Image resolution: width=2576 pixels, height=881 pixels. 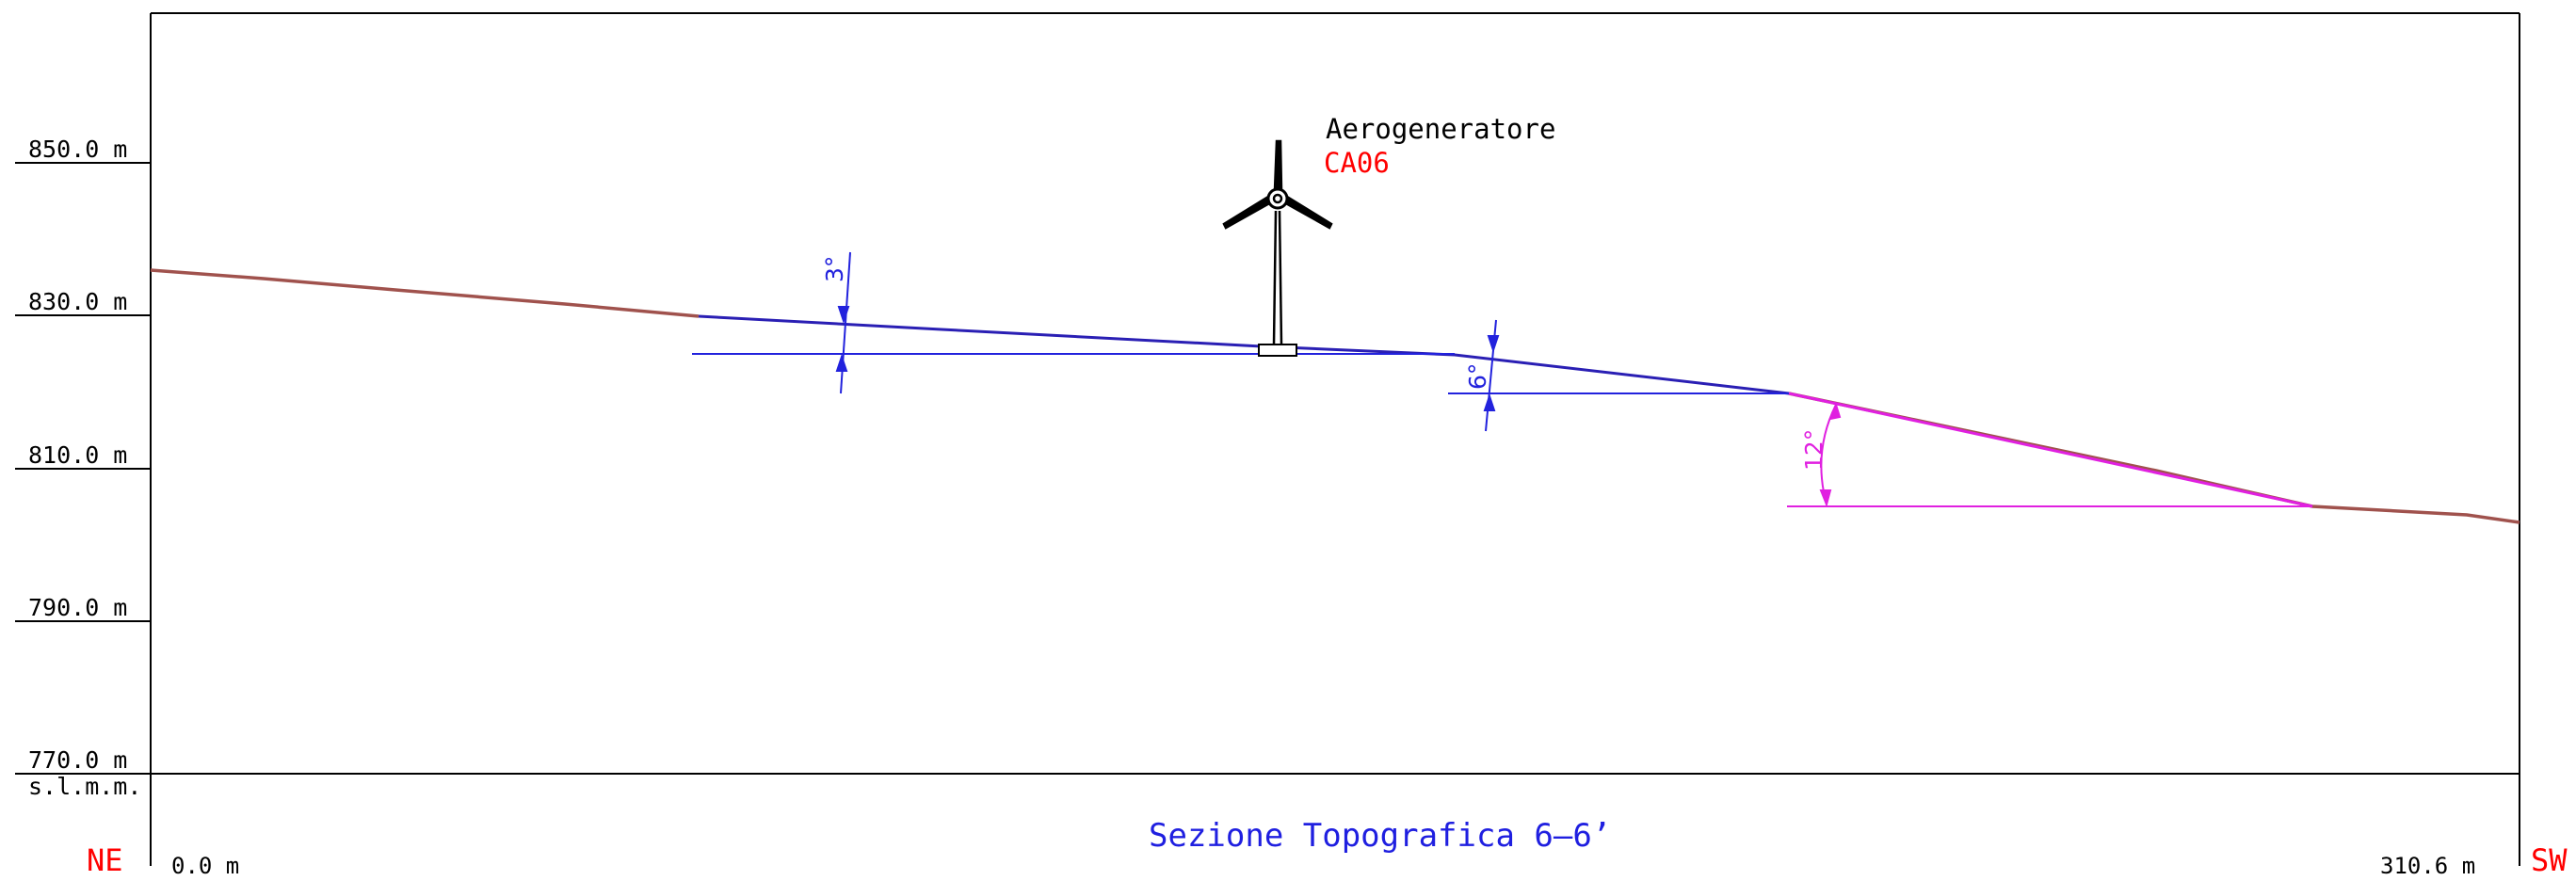 I want to click on turbine-label: Aerogeneratore, so click(x=1440, y=129).